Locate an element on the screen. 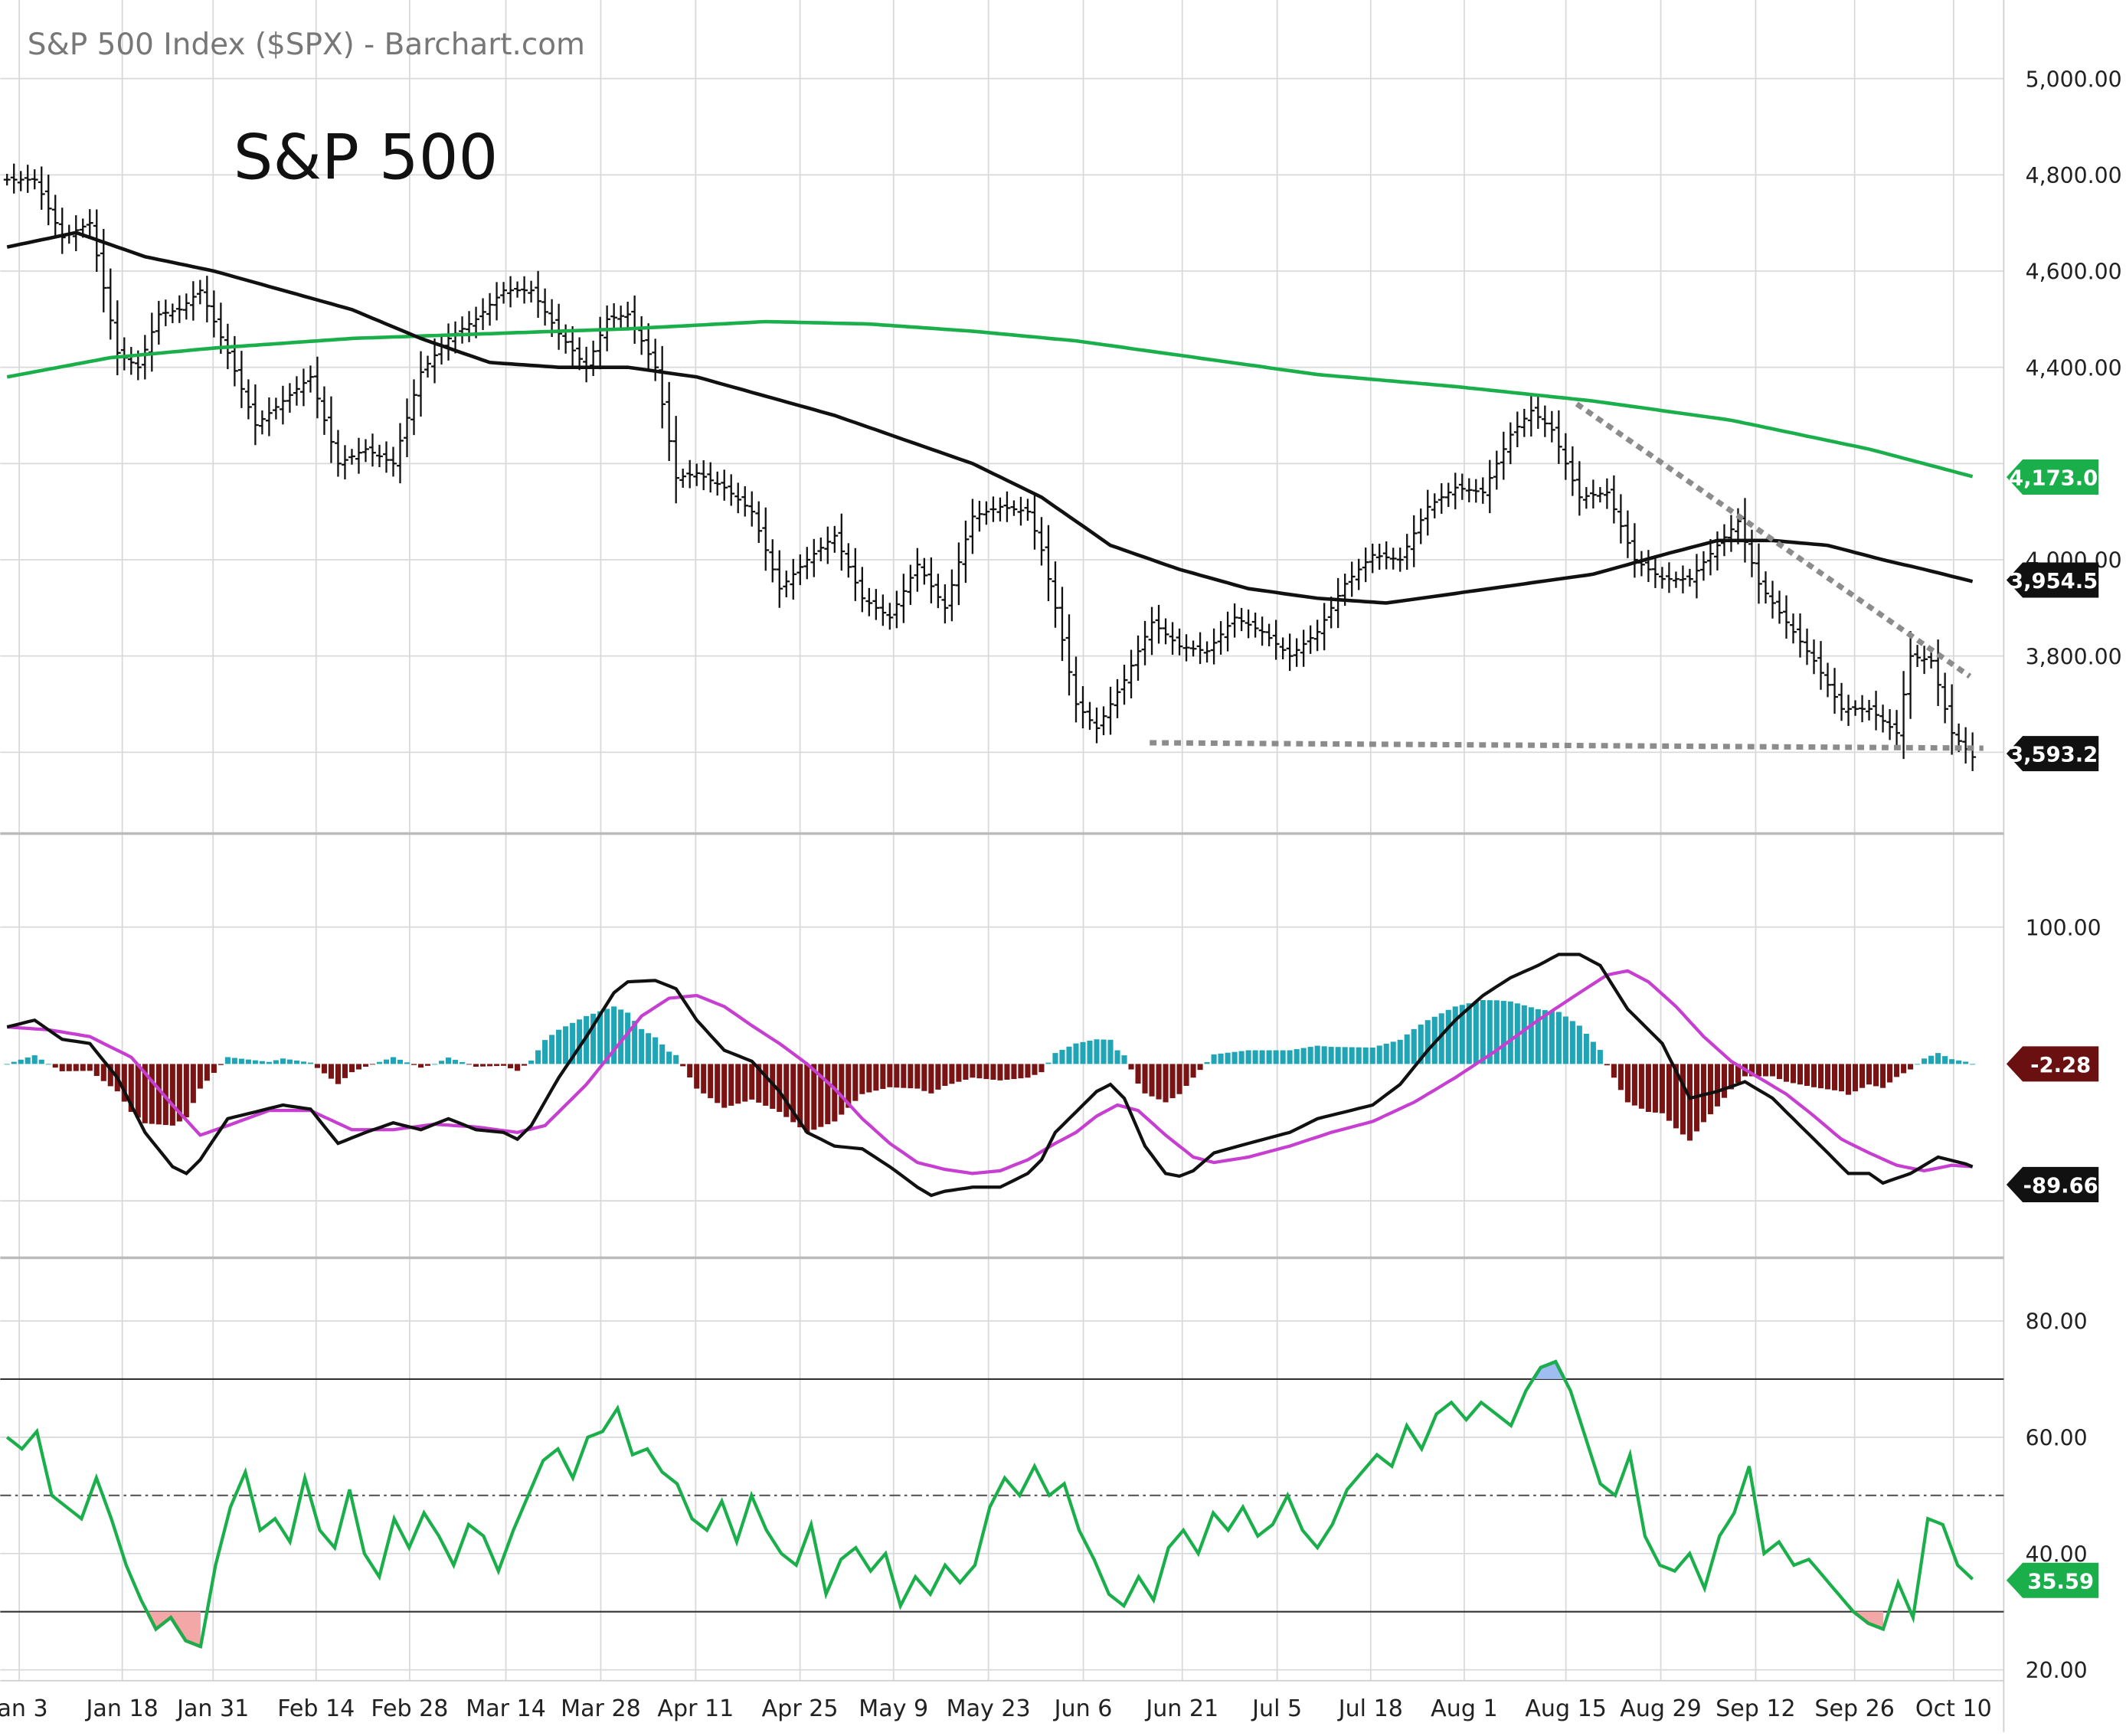  x-tick-label: Feb 28 is located at coordinates (409, 1708).